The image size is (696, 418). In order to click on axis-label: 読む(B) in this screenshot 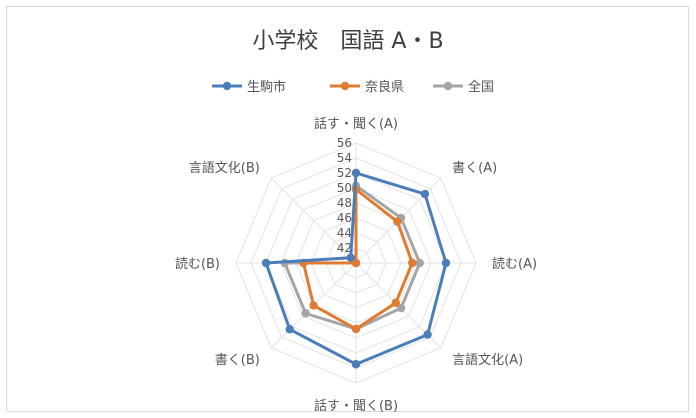, I will do `click(197, 264)`.